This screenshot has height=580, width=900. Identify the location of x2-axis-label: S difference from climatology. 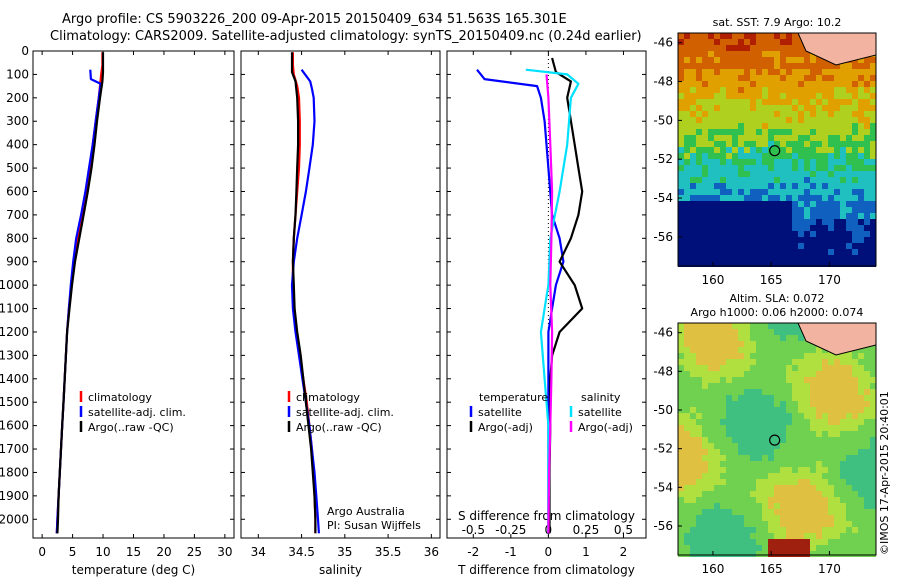
(546, 516).